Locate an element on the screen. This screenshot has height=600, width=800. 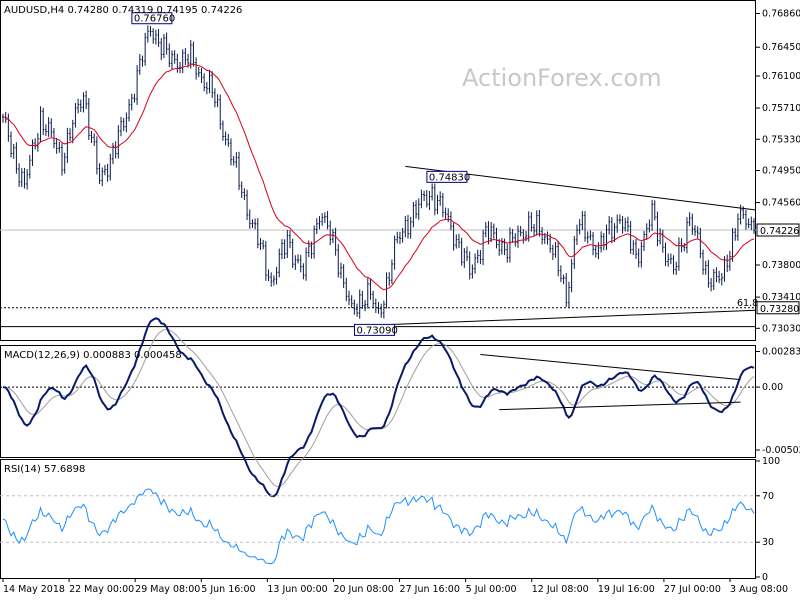
time-axis-label: 5 Jul 00:00 is located at coordinates (491, 589).